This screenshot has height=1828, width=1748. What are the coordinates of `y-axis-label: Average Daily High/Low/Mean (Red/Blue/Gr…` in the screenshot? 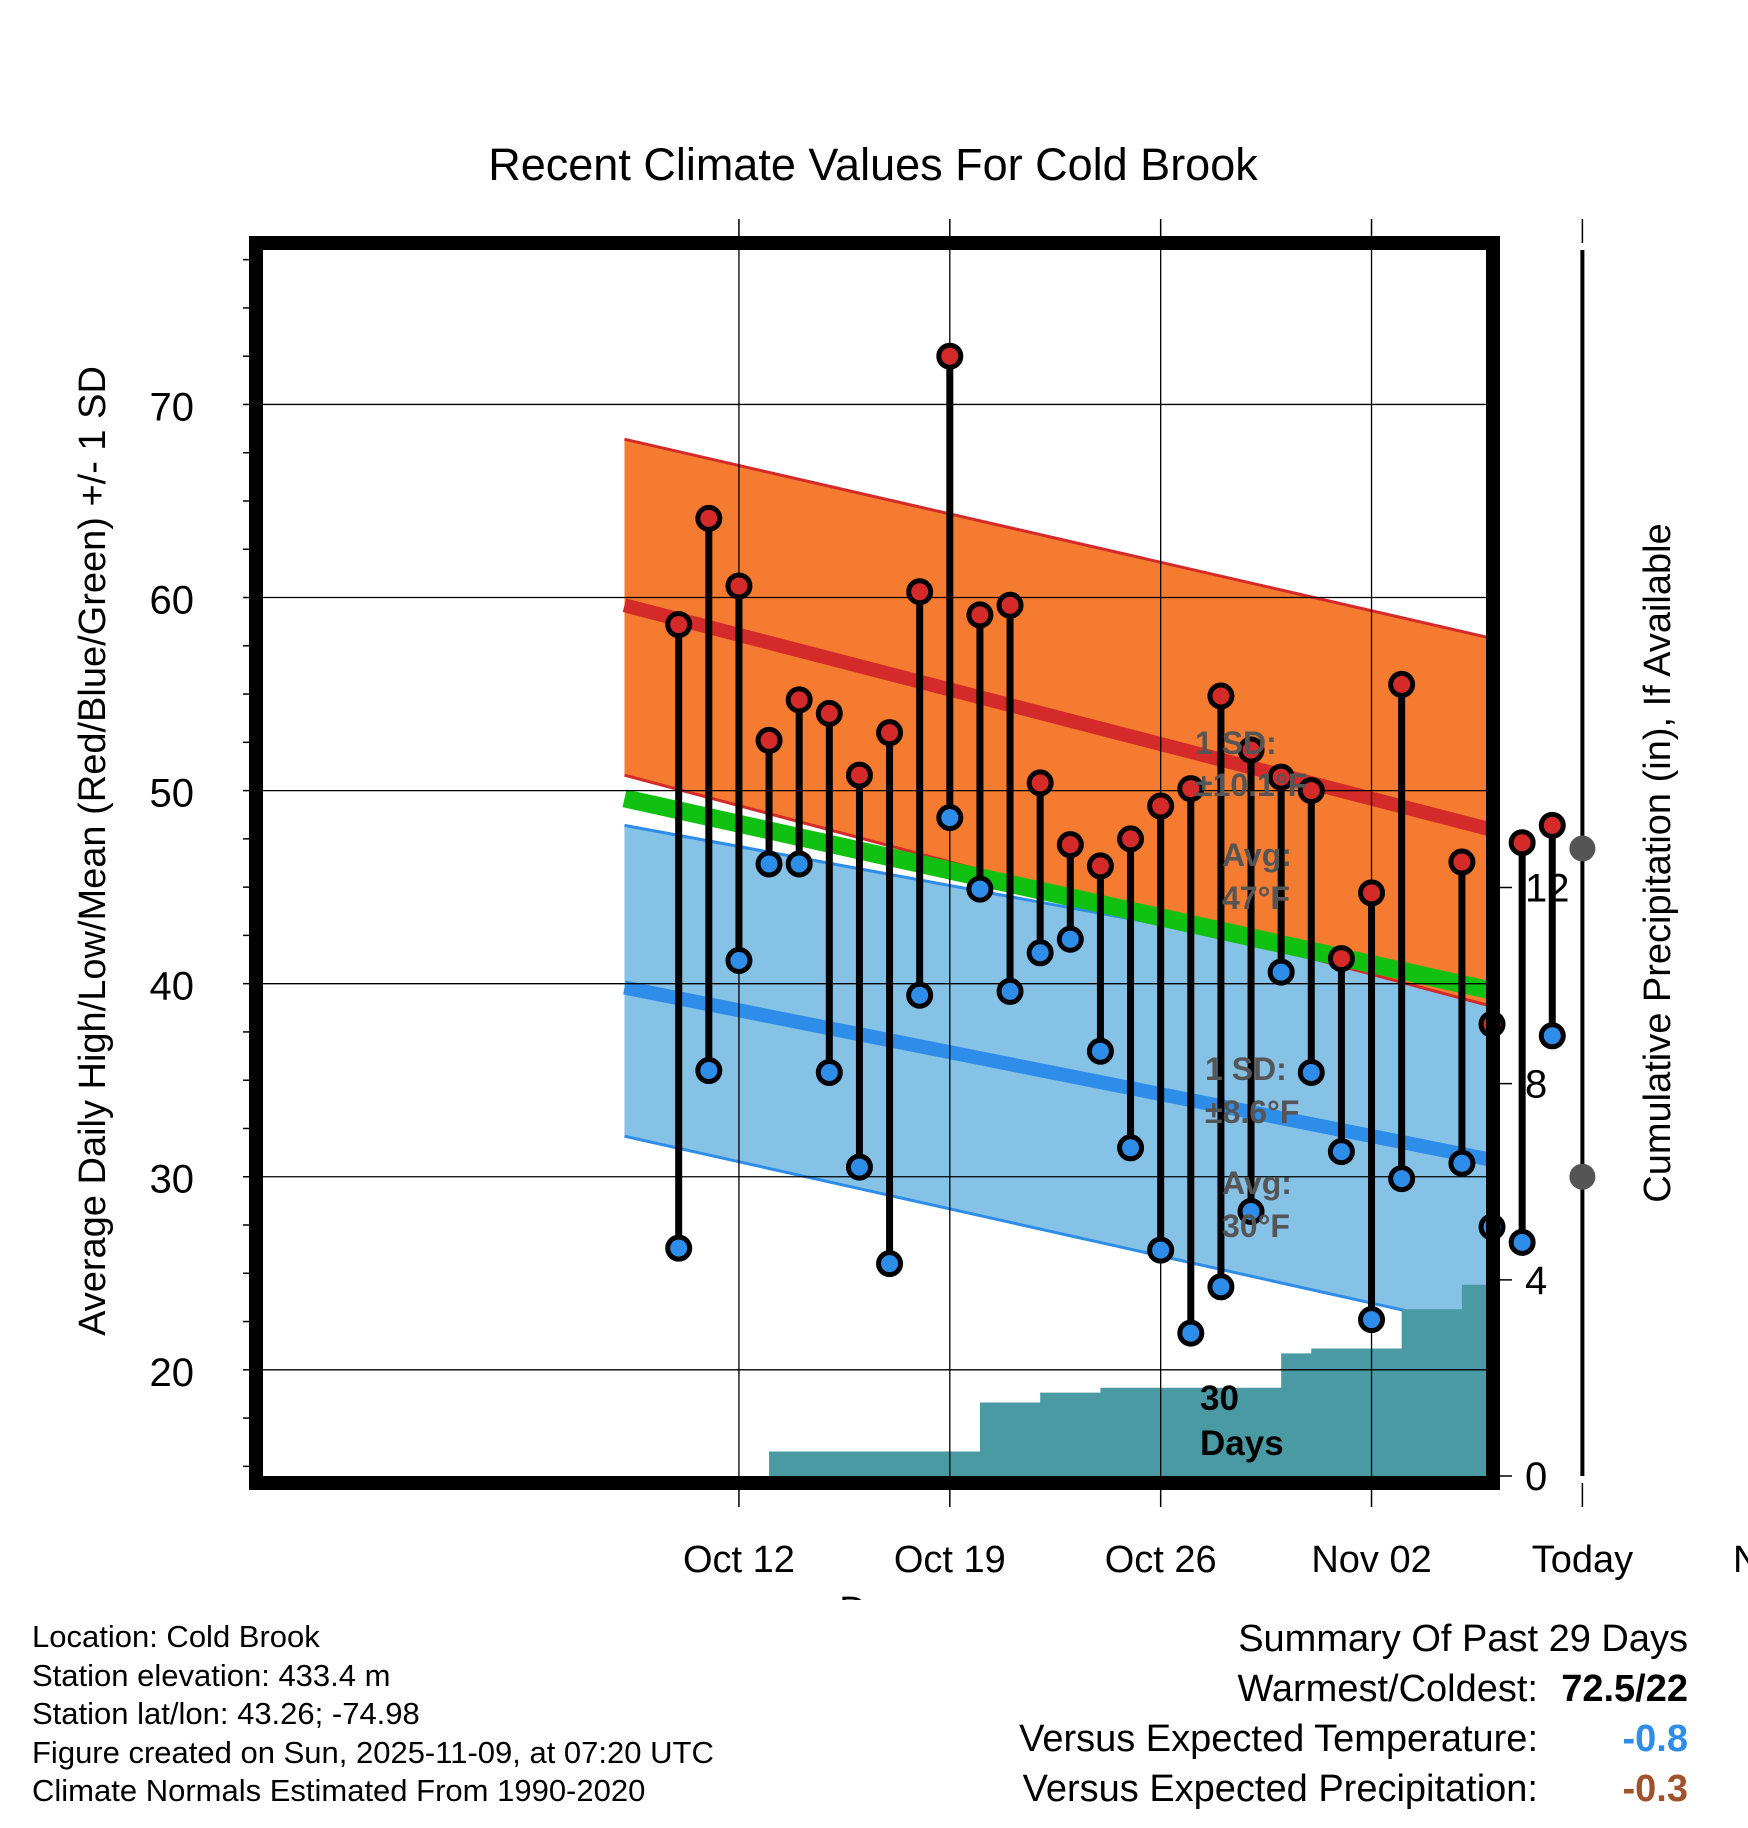 It's located at (93, 851).